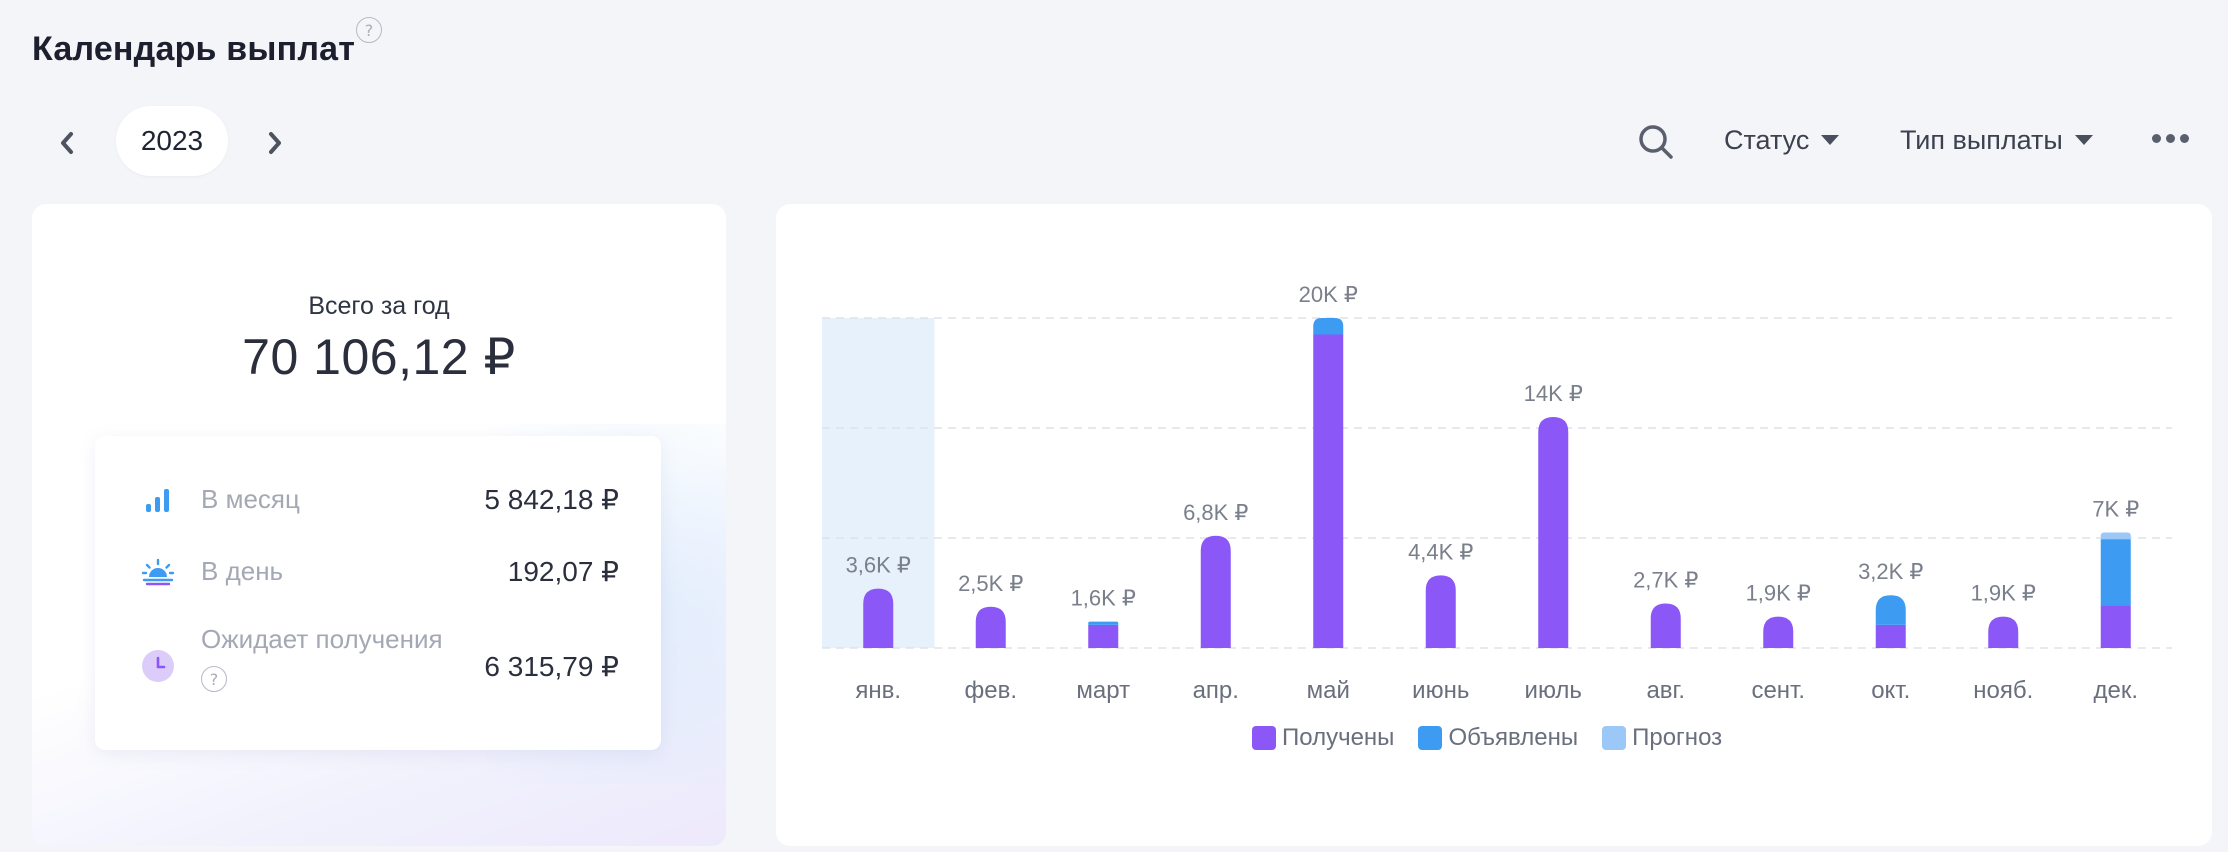 This screenshot has width=2228, height=852. What do you see at coordinates (990, 690) in the screenshot?
I see `x-tick-label: фев.` at bounding box center [990, 690].